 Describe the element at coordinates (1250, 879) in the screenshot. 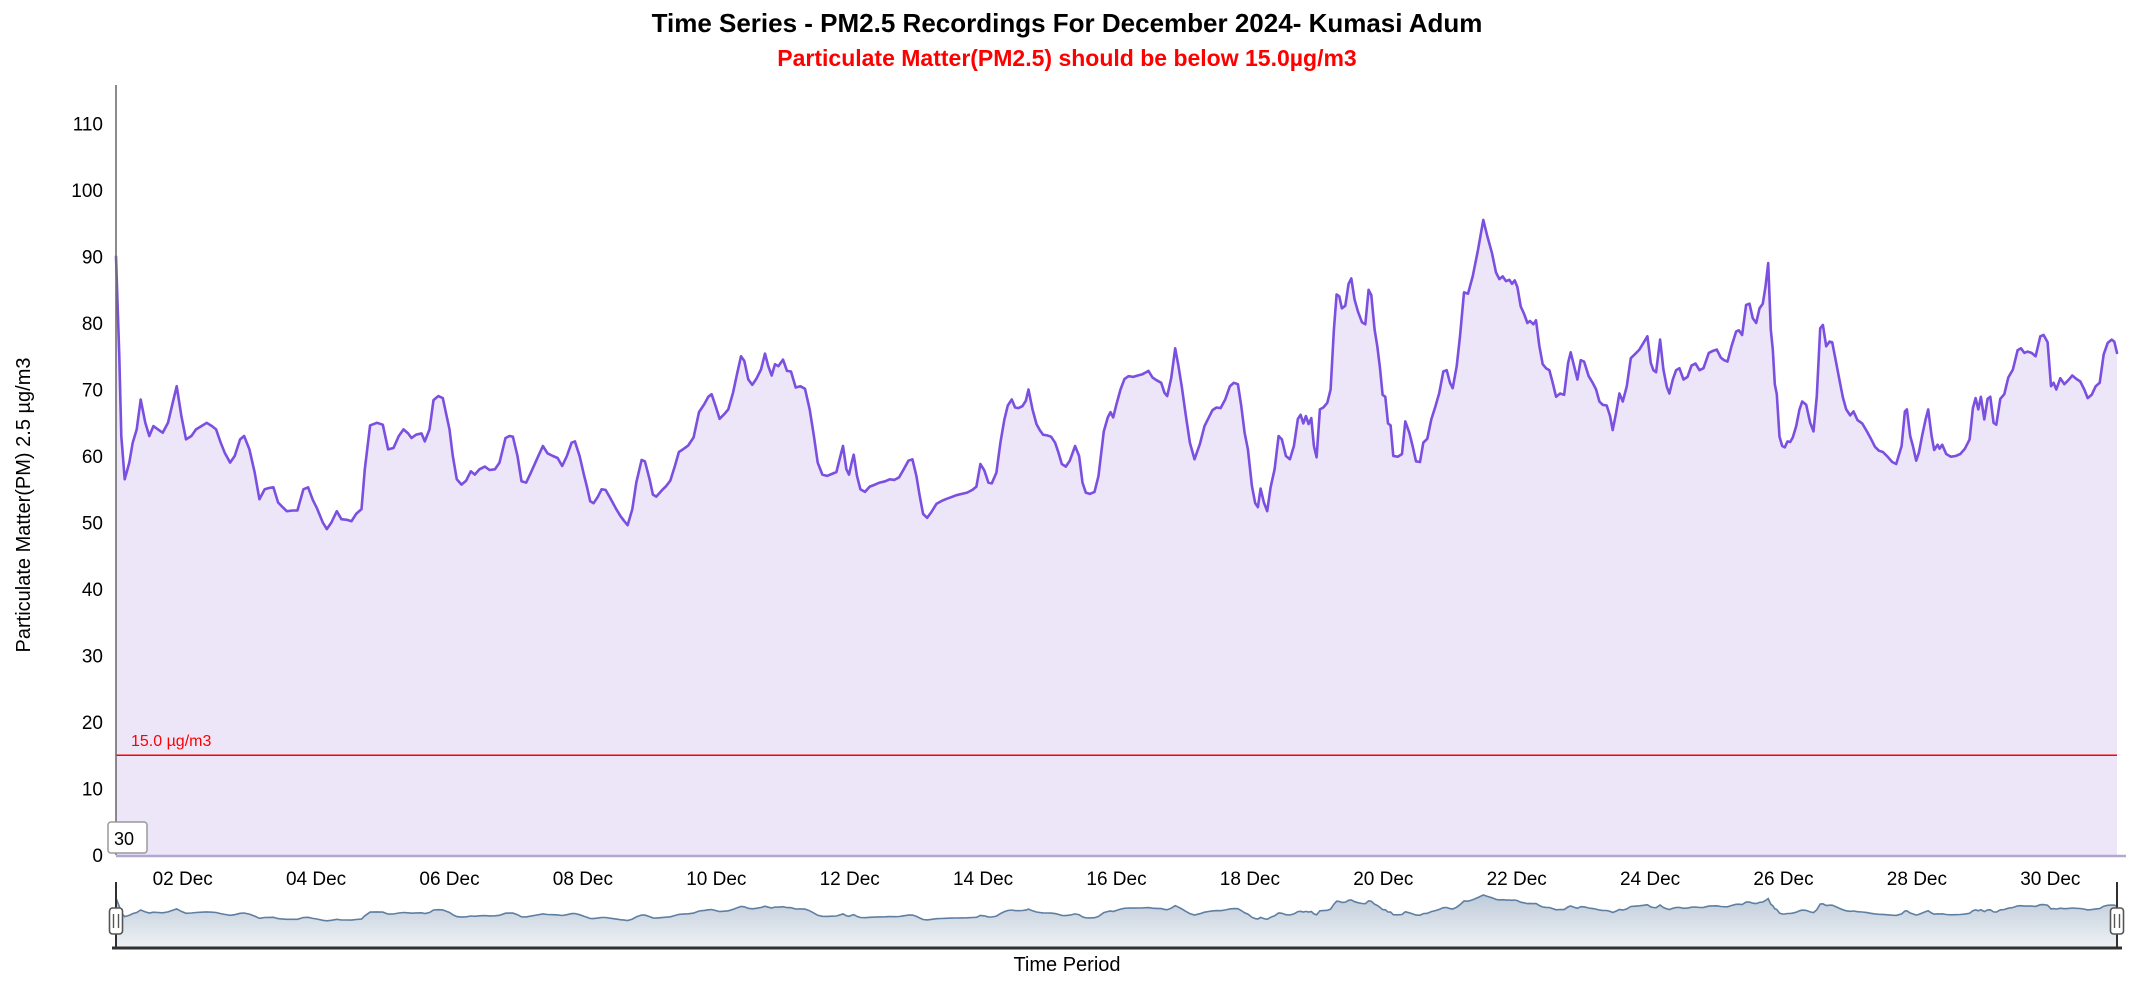

I see `x-tick-label: 18 Dec` at that location.